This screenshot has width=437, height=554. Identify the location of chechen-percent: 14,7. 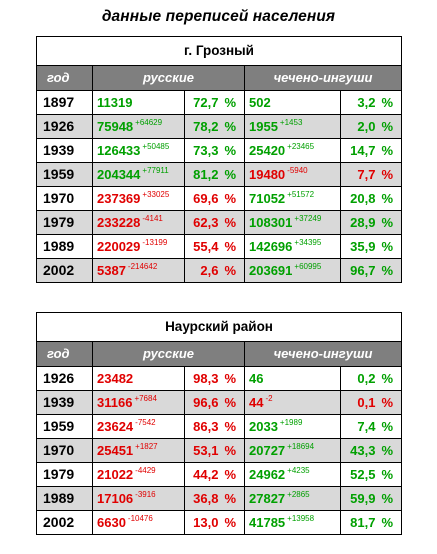
(363, 150).